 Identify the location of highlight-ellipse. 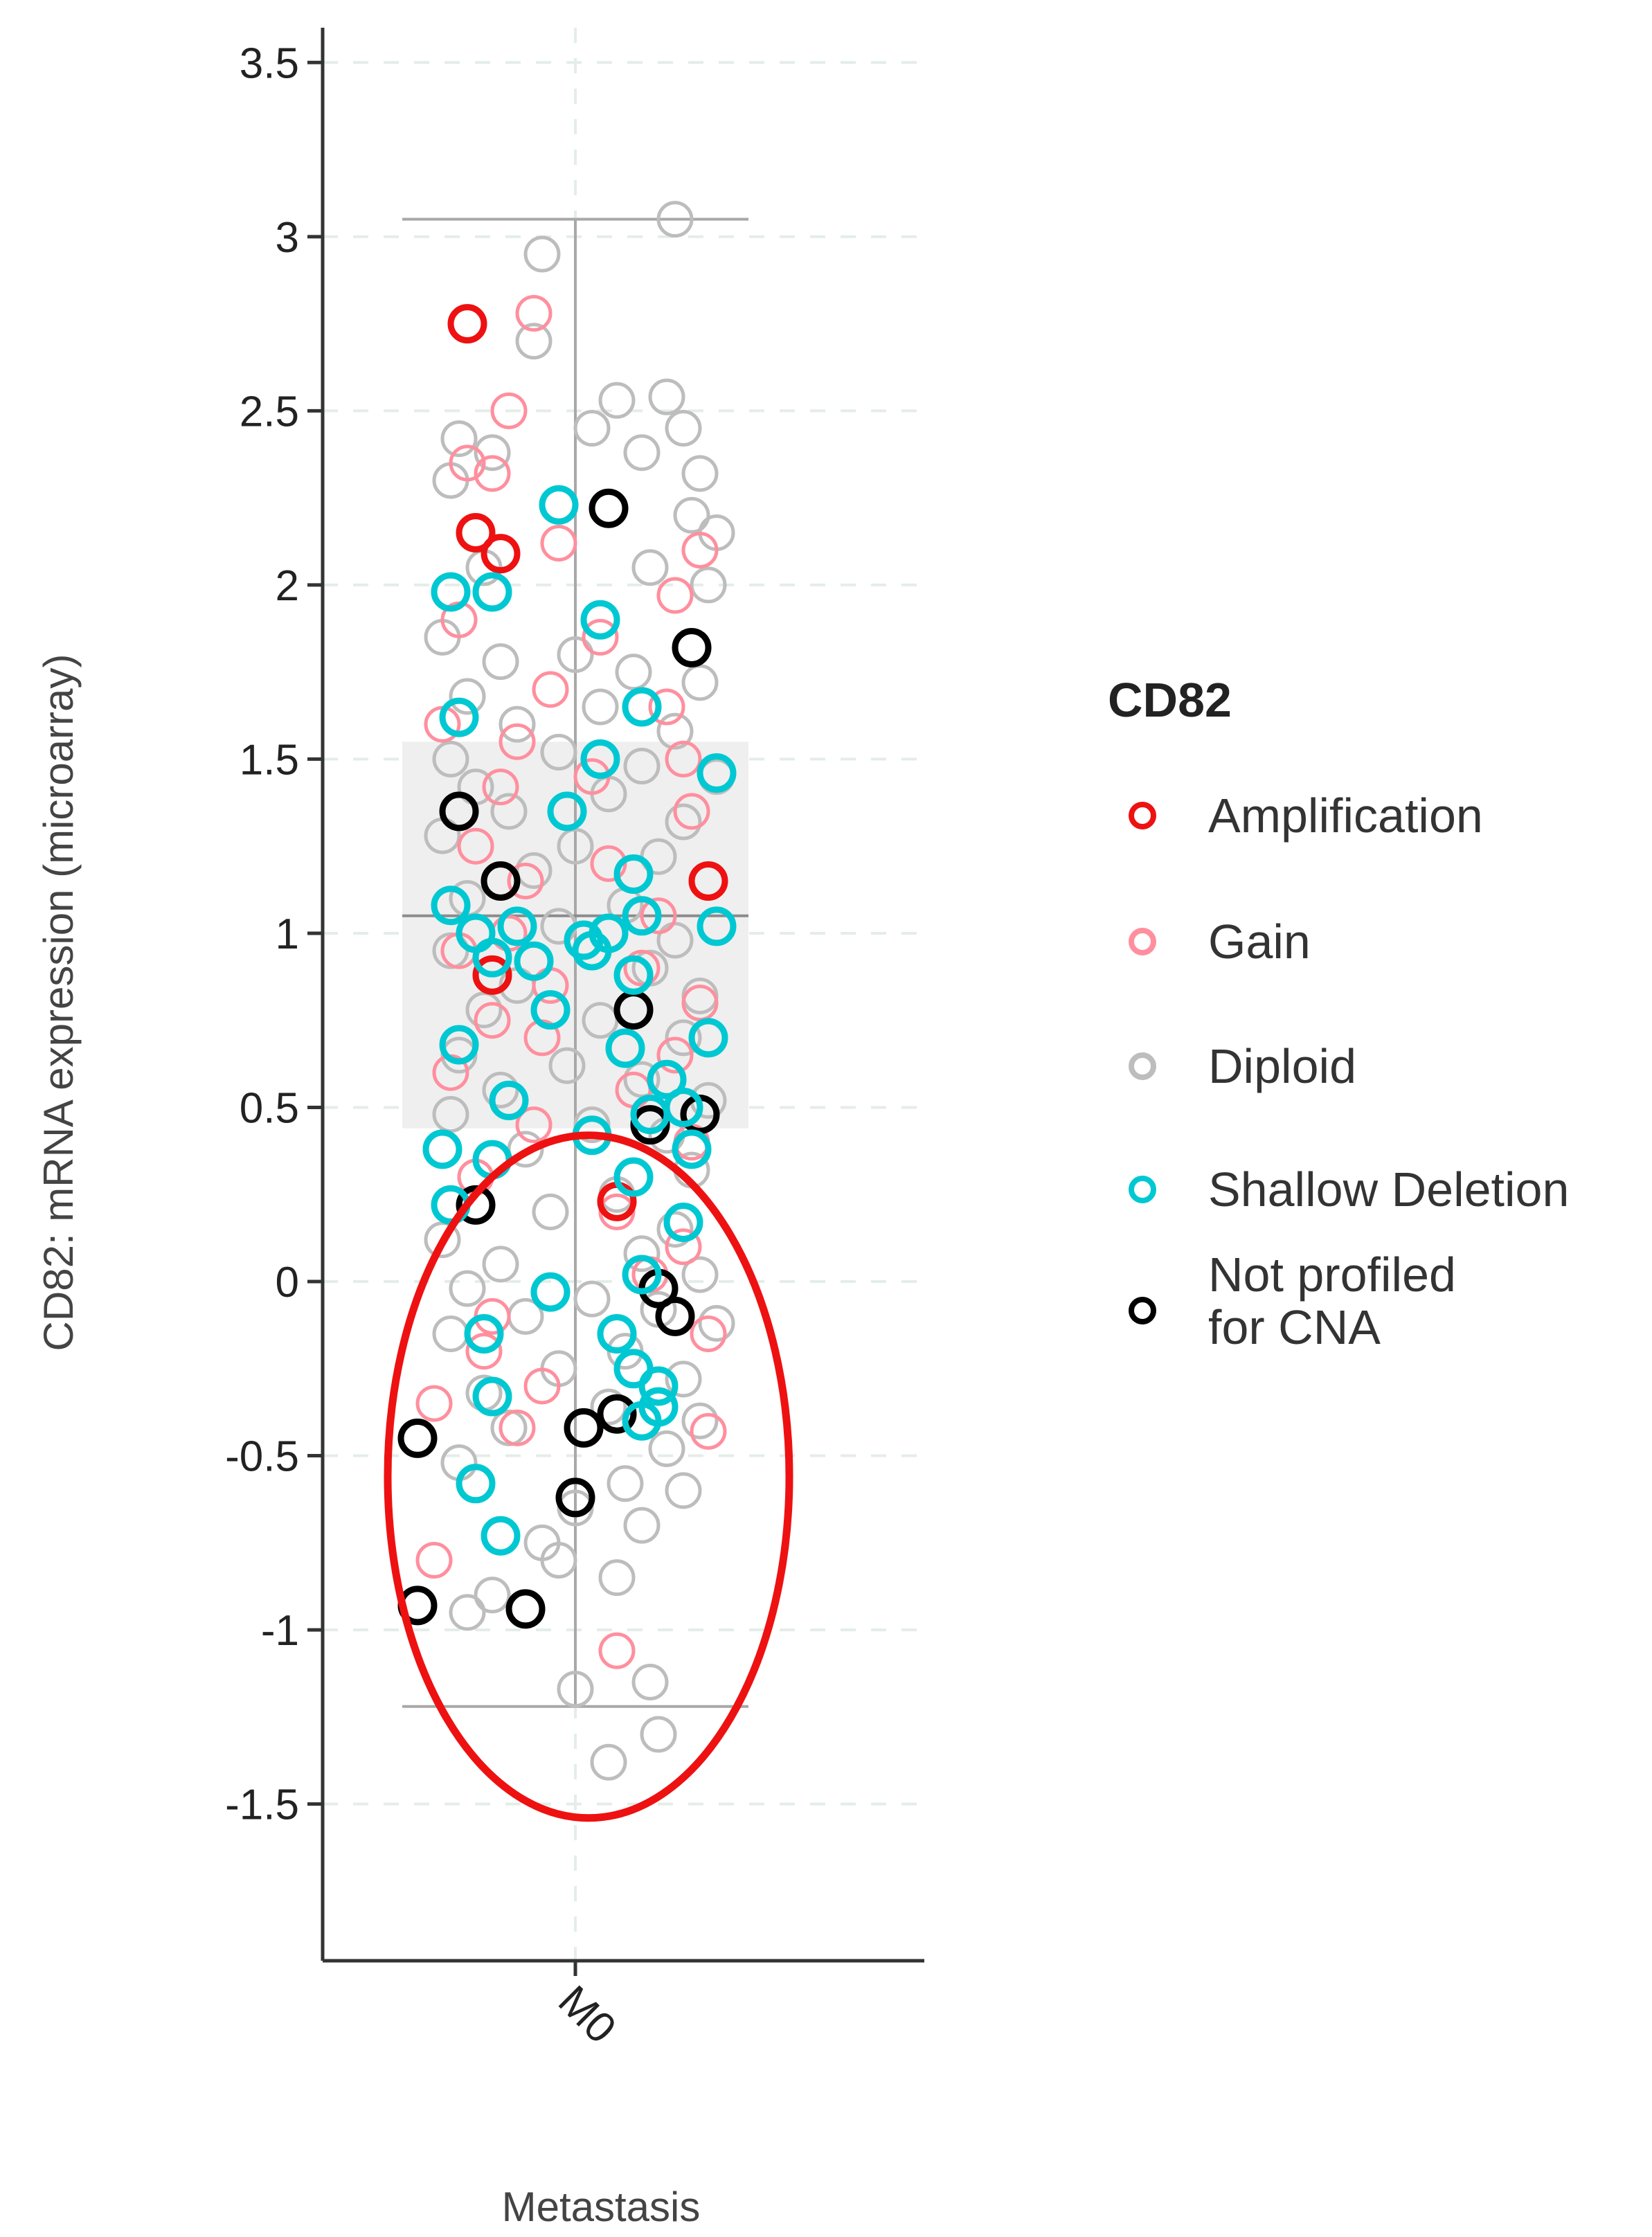
(589, 1476).